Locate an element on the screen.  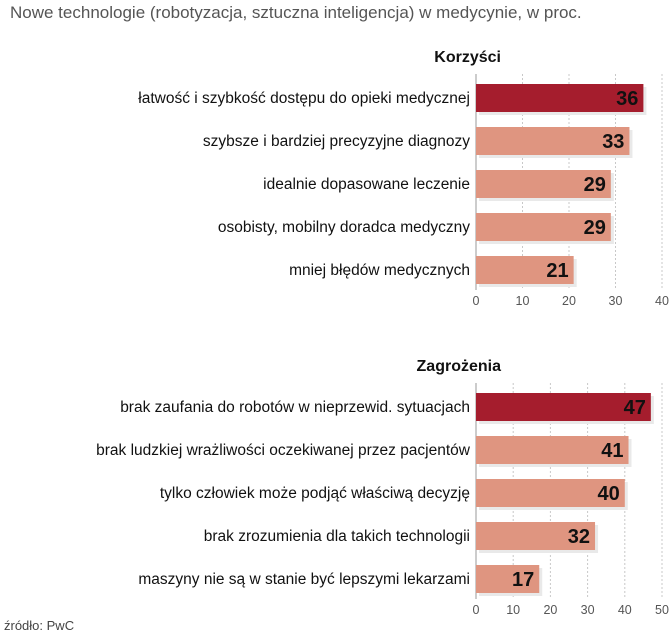
threats-value-label: 47 is located at coordinates (635, 408).